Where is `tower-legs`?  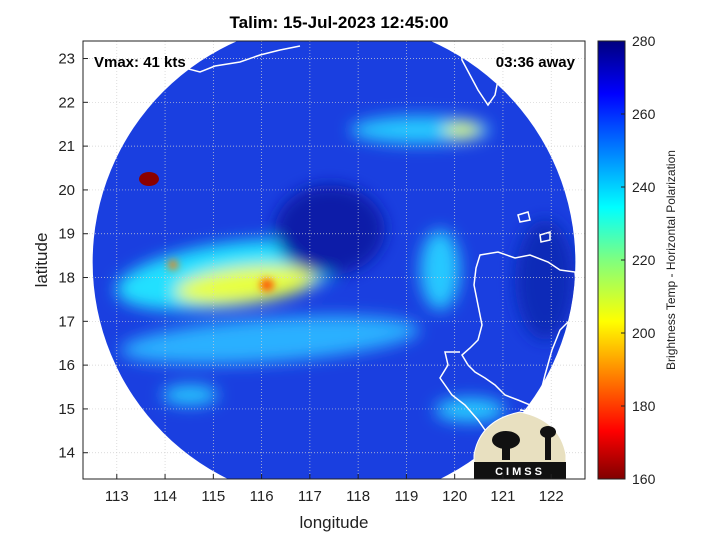 tower-legs is located at coordinates (548, 448).